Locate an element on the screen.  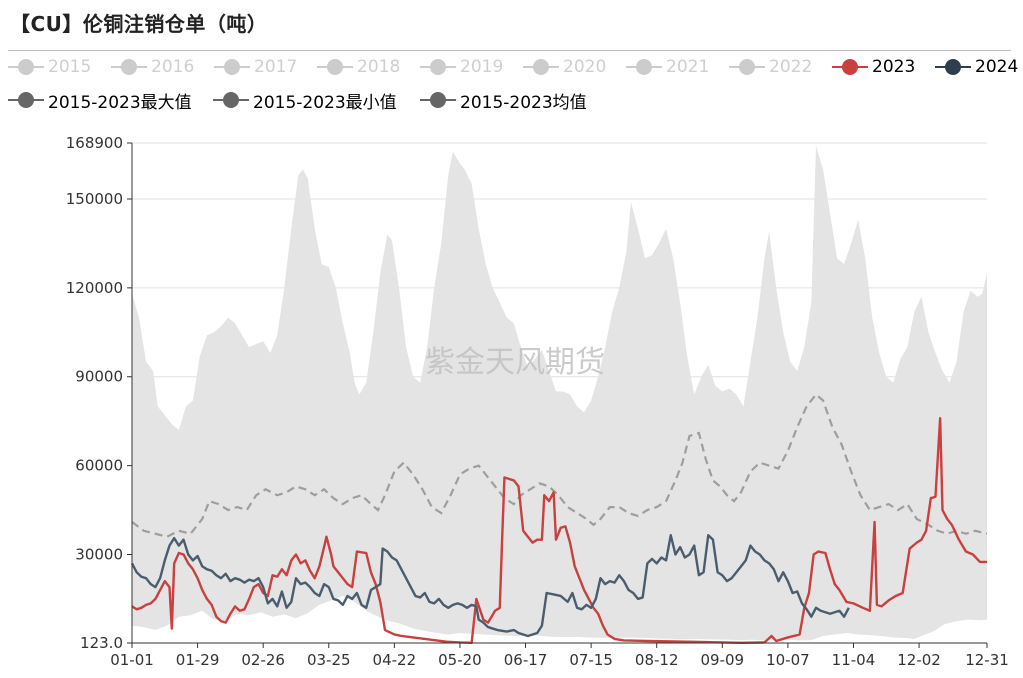
legend-item-2021: 2021 is located at coordinates (667, 67).